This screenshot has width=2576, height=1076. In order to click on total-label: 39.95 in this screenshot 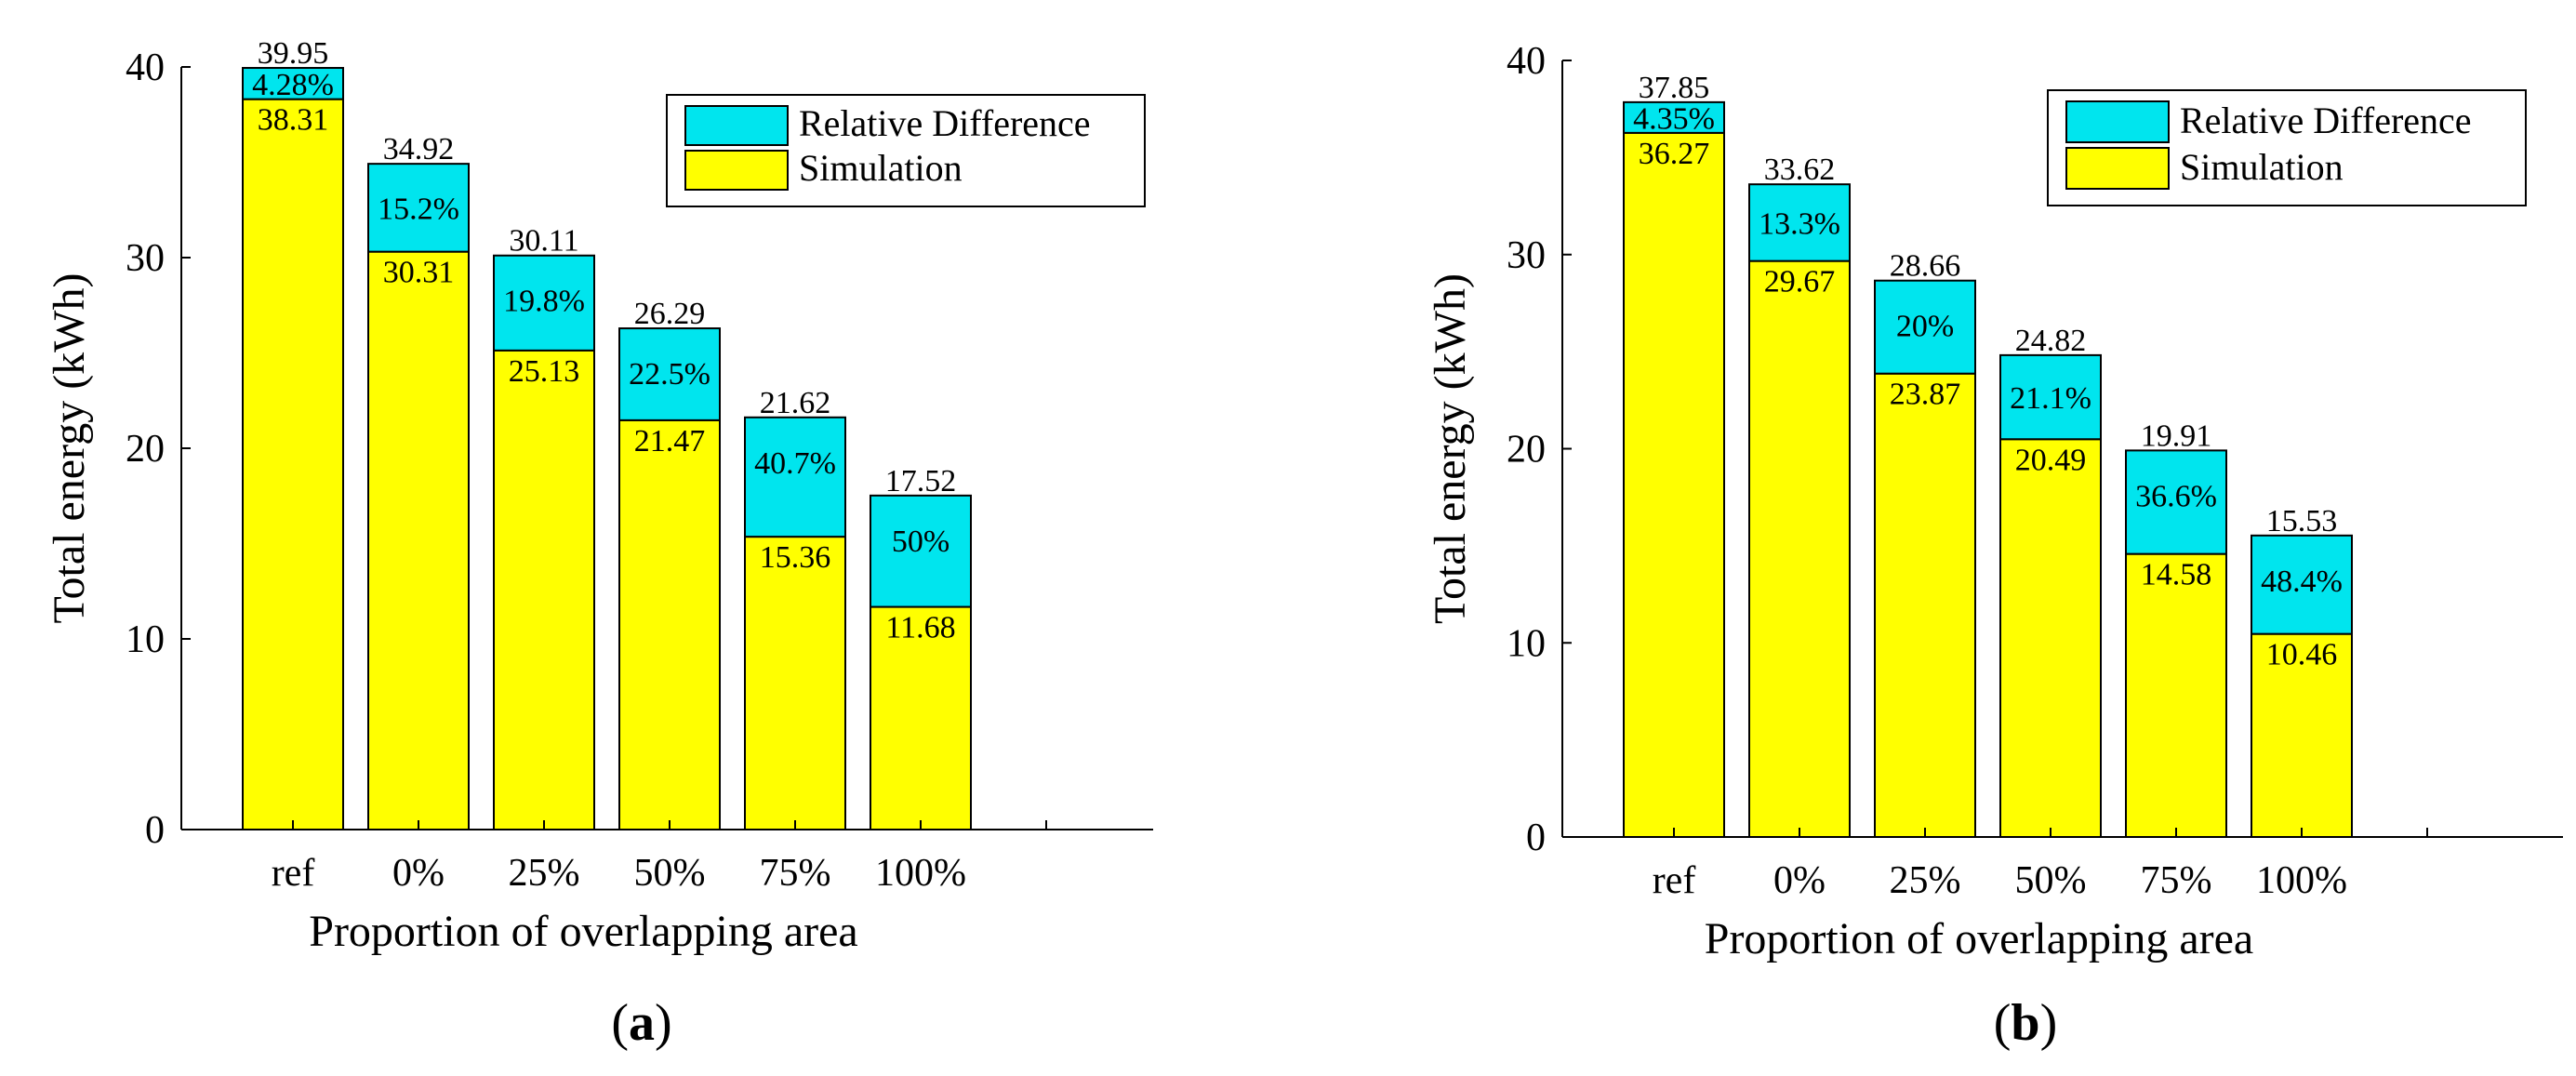, I will do `click(293, 53)`.